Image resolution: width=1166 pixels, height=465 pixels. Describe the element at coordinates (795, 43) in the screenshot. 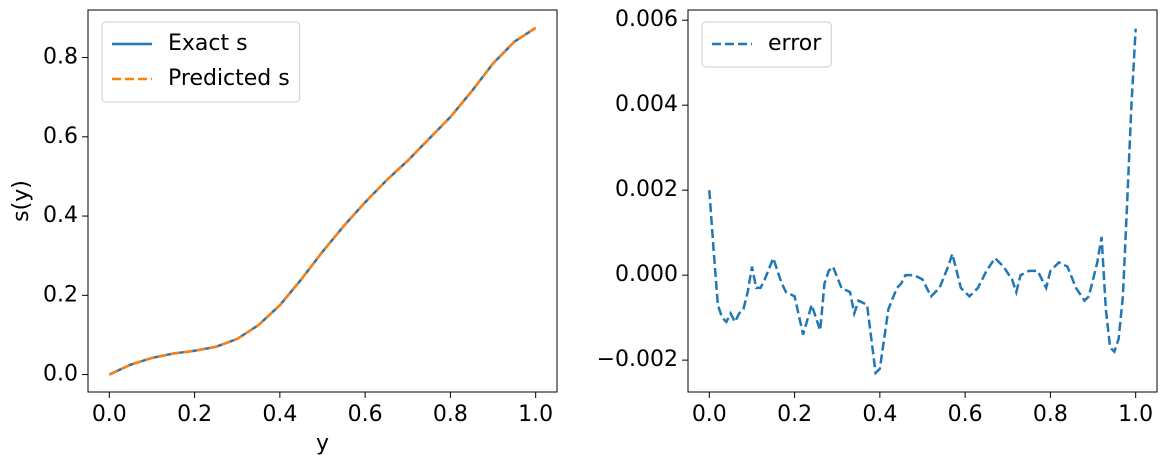

I see `legend-label: error` at that location.